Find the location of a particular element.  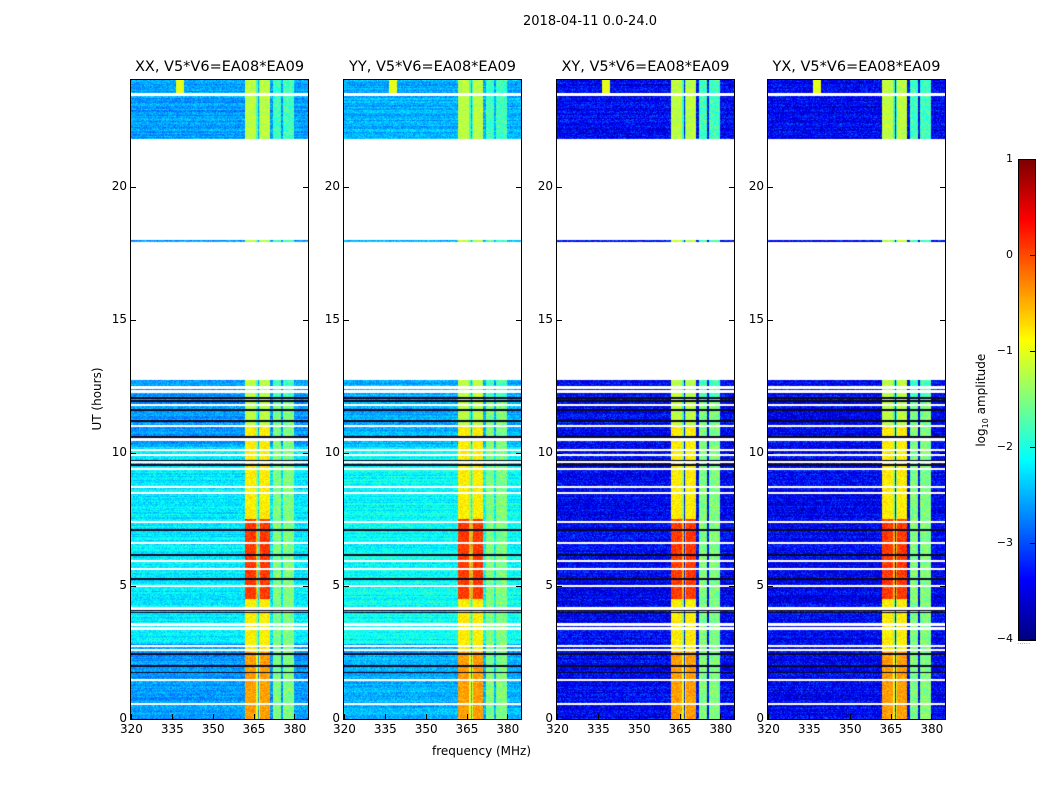

y-axis-label: UT (hours) is located at coordinates (97, 399).